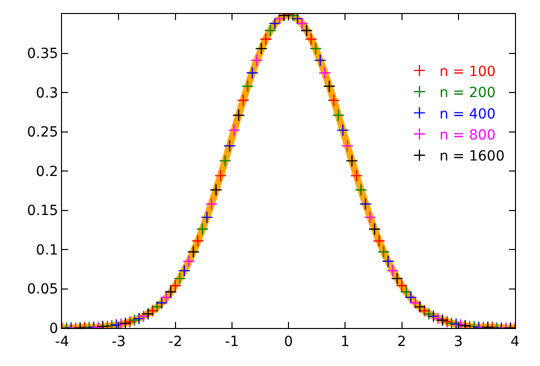 The image size is (540, 366). What do you see at coordinates (47, 172) in the screenshot?
I see `y-tick-label: 0.2` at bounding box center [47, 172].